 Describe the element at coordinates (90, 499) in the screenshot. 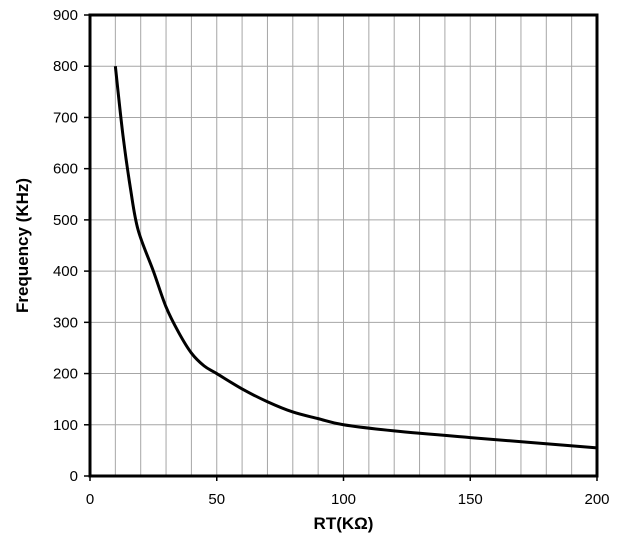

I see `x-tick-label: 0` at that location.